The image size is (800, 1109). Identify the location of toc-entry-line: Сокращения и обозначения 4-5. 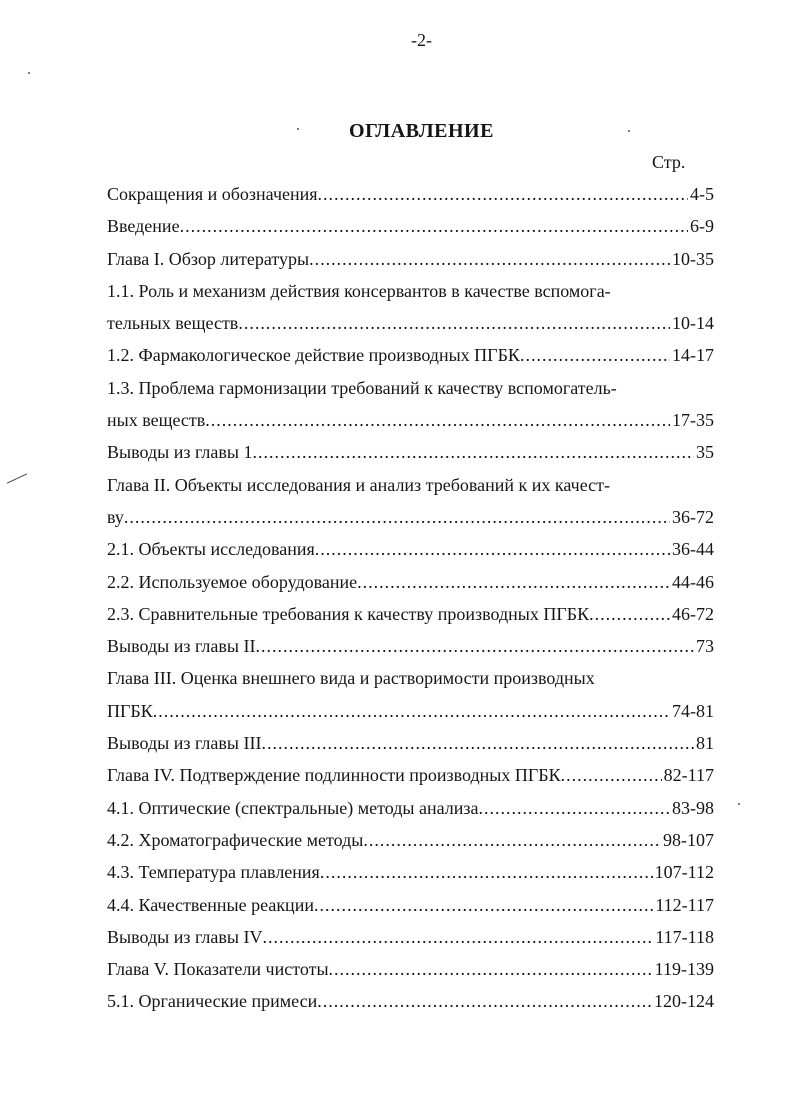
(410, 198).